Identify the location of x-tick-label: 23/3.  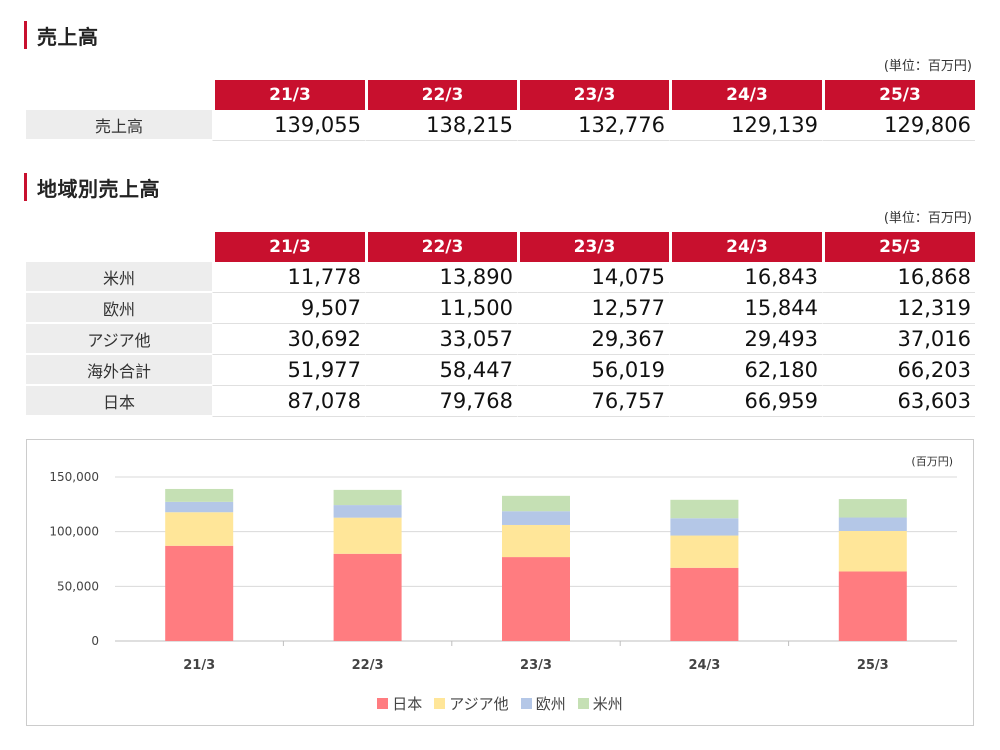
(536, 665).